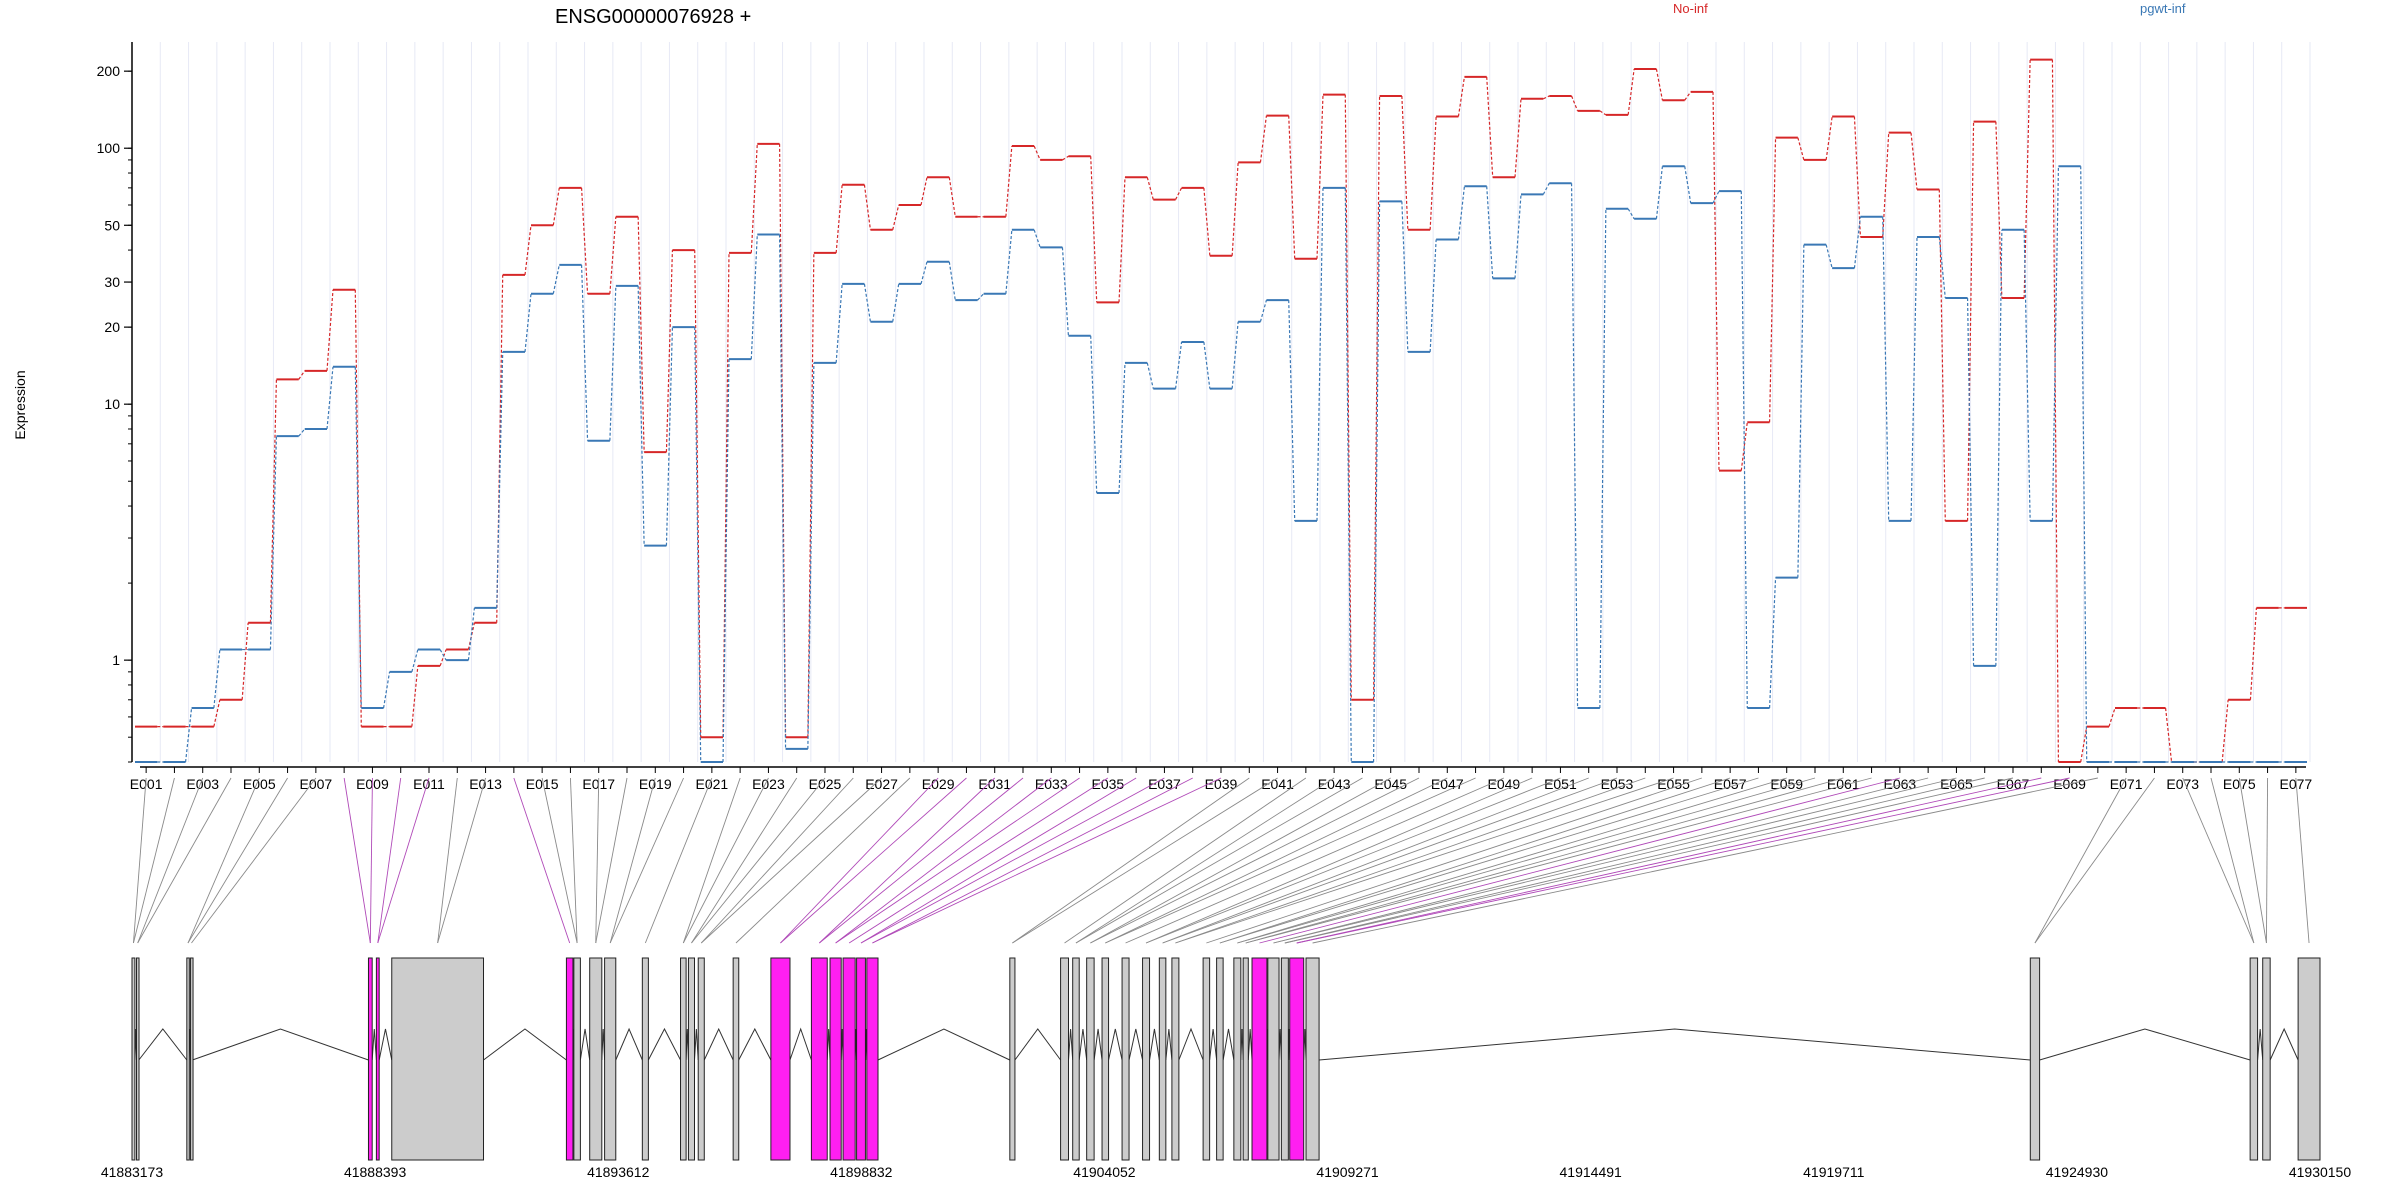 This screenshot has height=1200, width=2400. What do you see at coordinates (146, 784) in the screenshot?
I see `x-tick-label: E001` at bounding box center [146, 784].